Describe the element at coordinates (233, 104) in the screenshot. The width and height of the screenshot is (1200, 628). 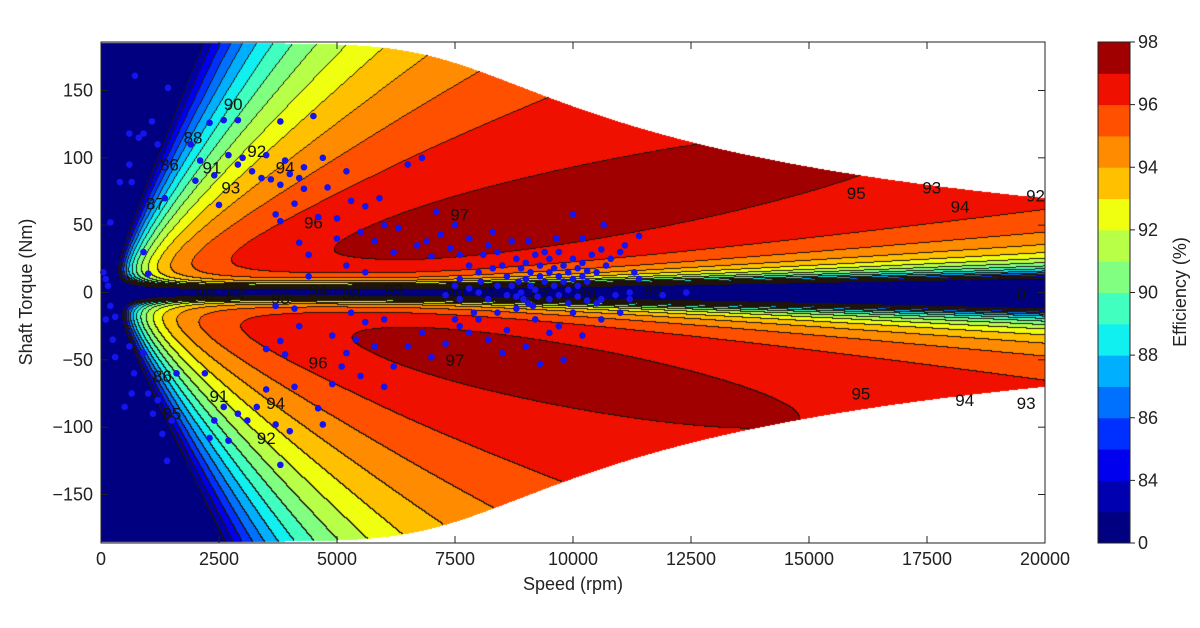
I see `contour-label: 90` at that location.